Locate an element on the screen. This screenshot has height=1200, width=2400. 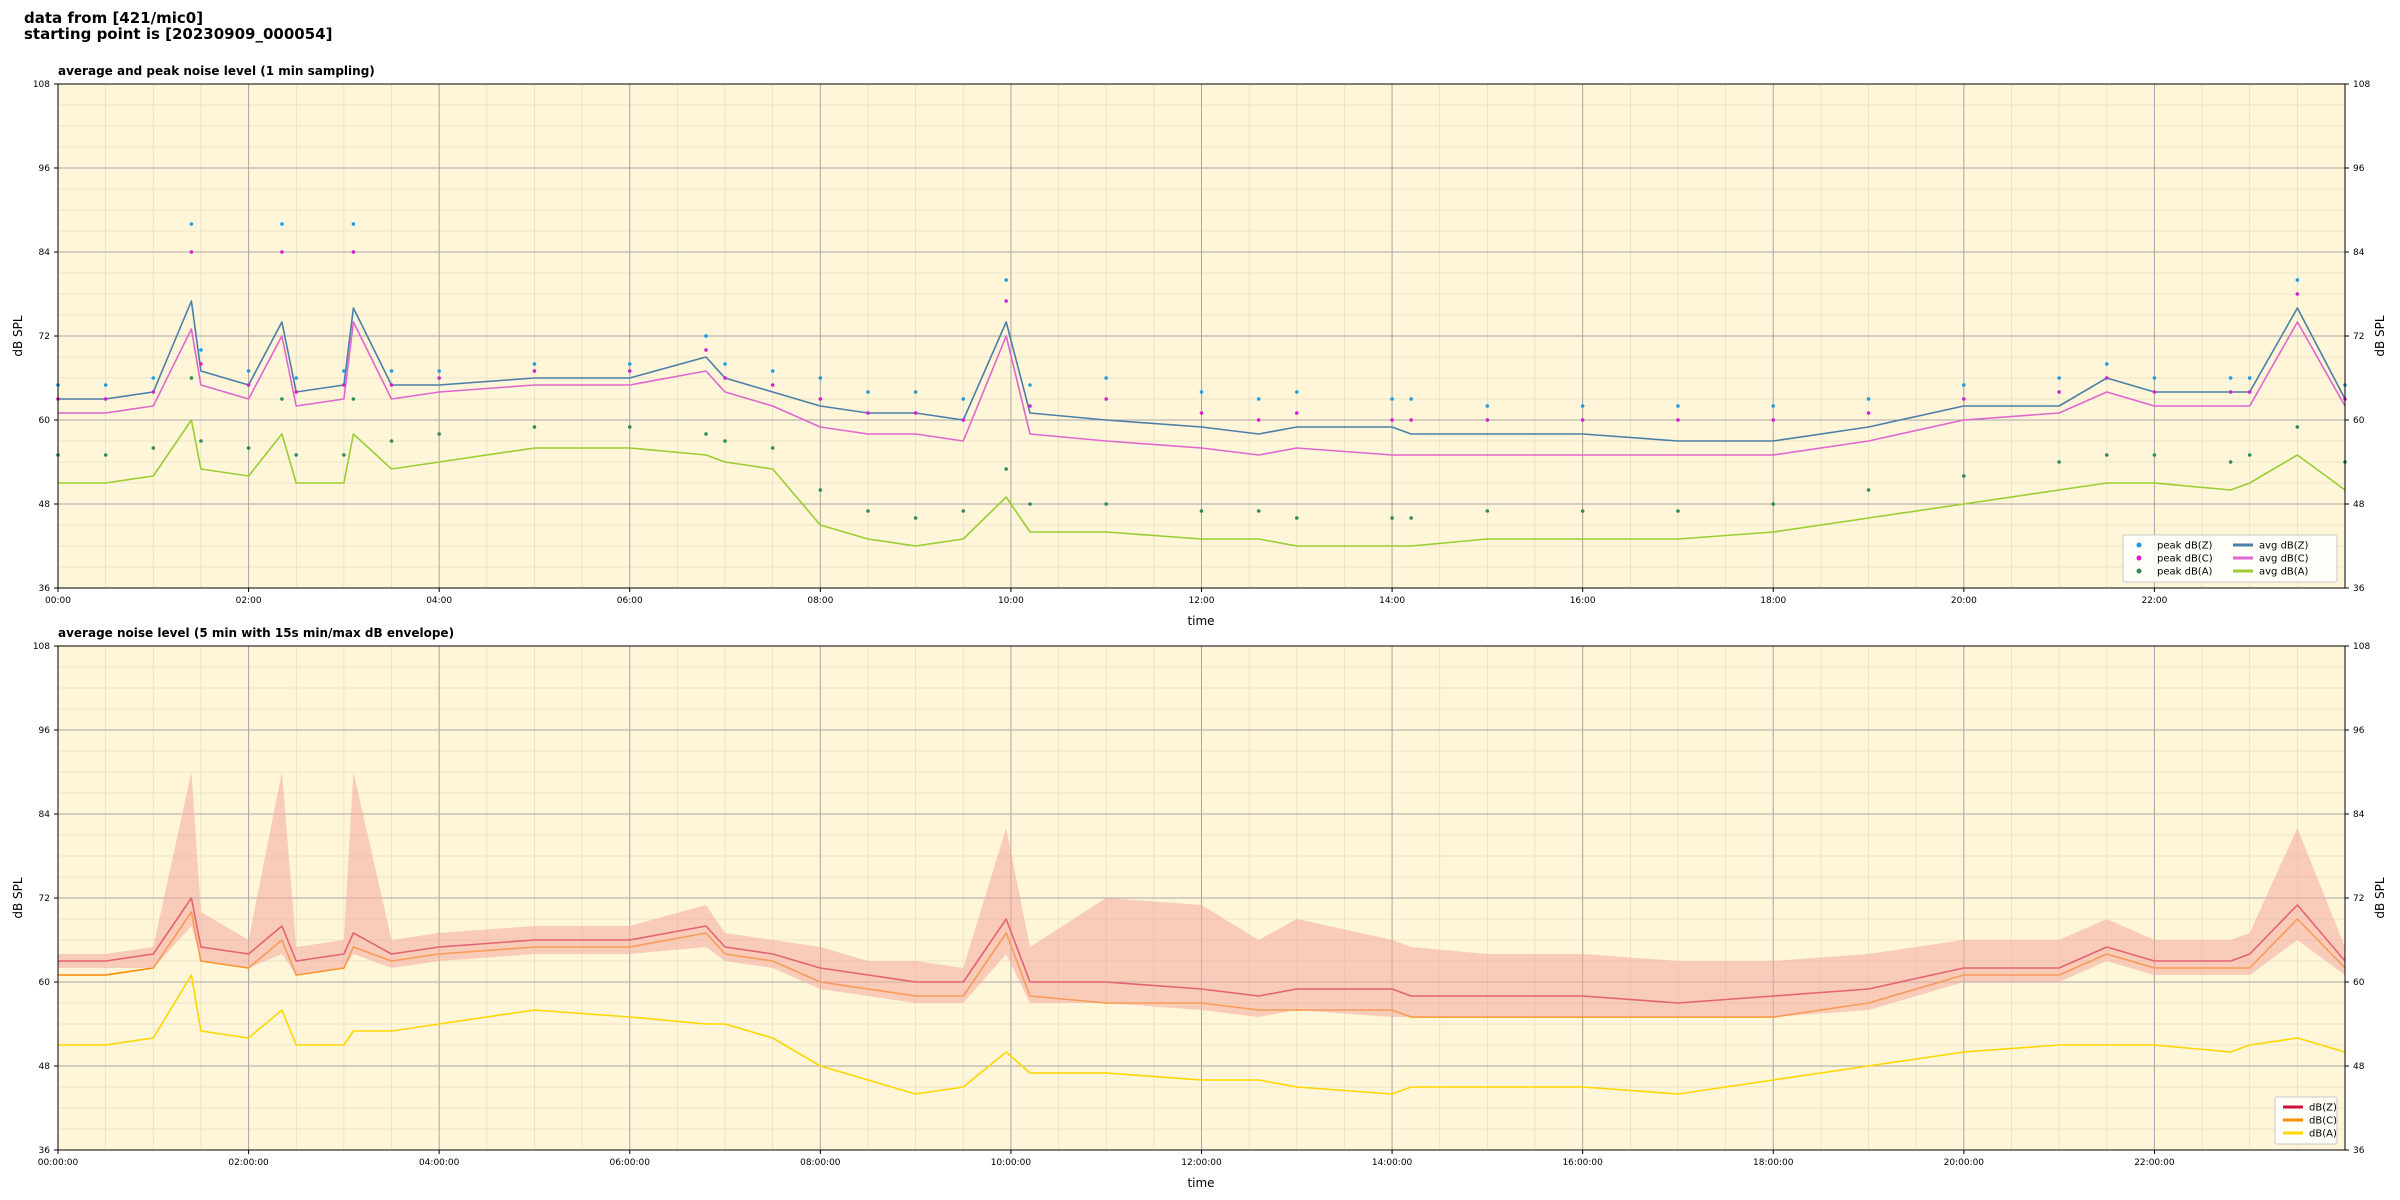
bottom-chart-x-tick-label: 00:00:00 is located at coordinates (58, 1163).